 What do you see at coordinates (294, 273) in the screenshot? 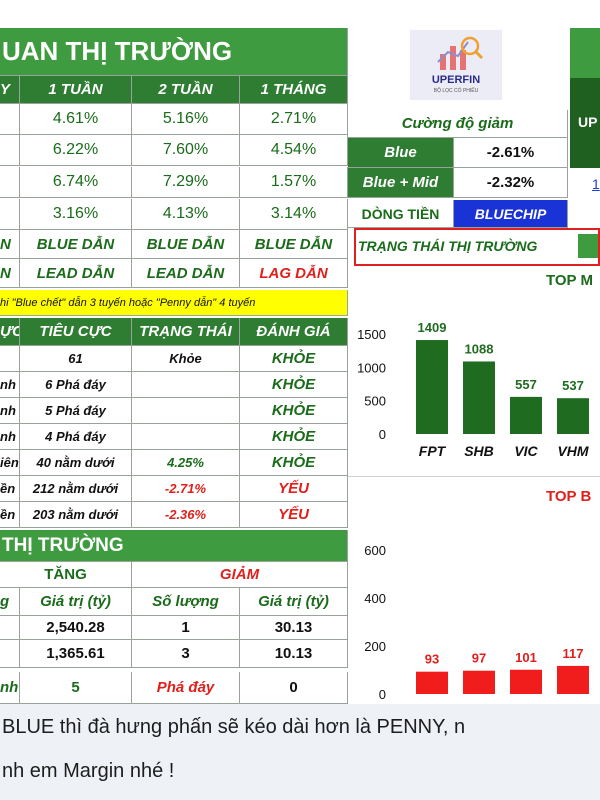
I see `lead-cell: LAG DẪN` at bounding box center [294, 273].